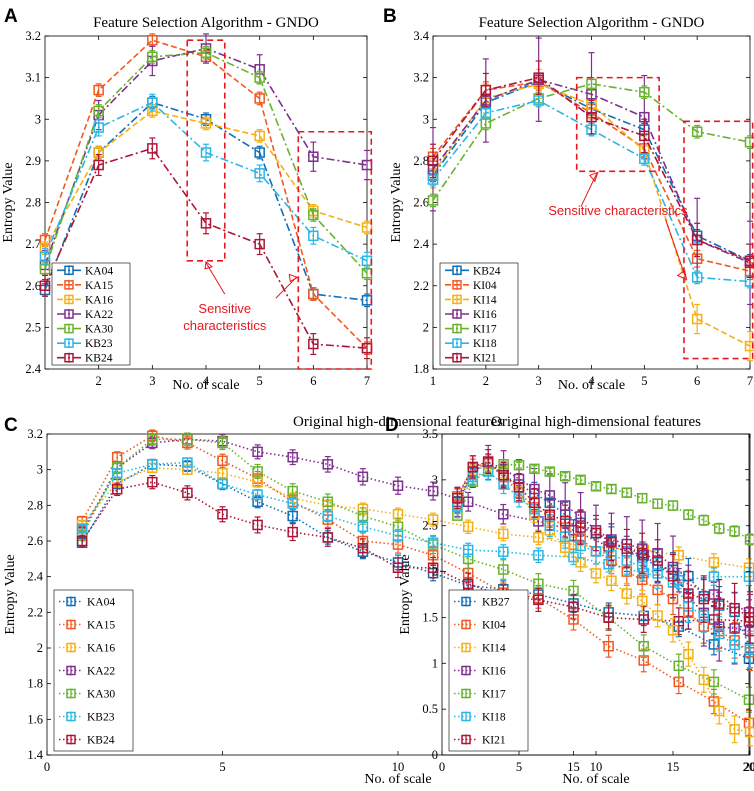 Image resolution: width=754 pixels, height=791 pixels. Describe the element at coordinates (33, 327) in the screenshot. I see `y-tick-label: 2.5` at that location.